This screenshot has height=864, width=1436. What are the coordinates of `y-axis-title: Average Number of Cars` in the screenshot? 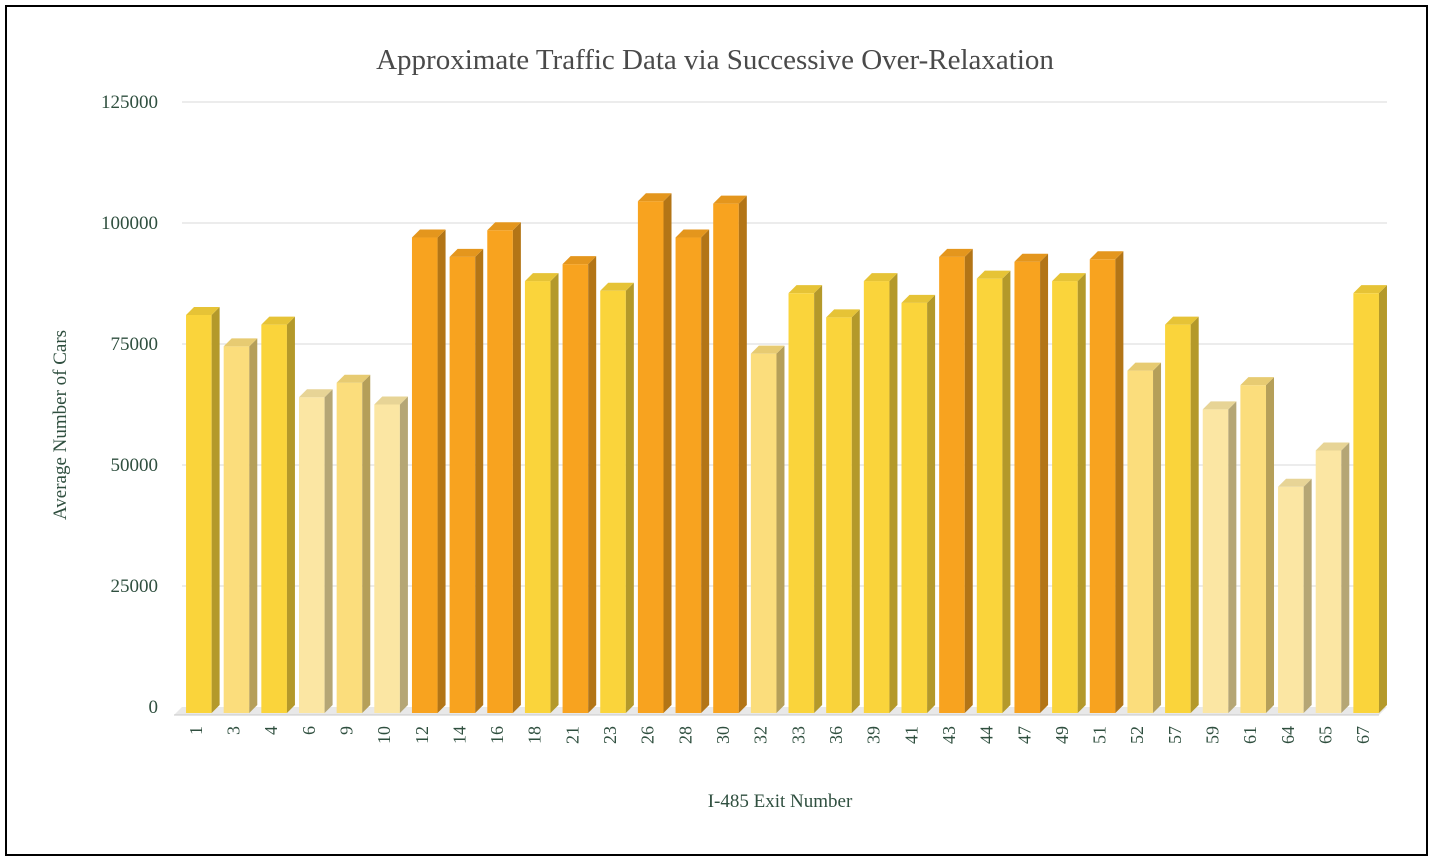 It's located at (60, 425).